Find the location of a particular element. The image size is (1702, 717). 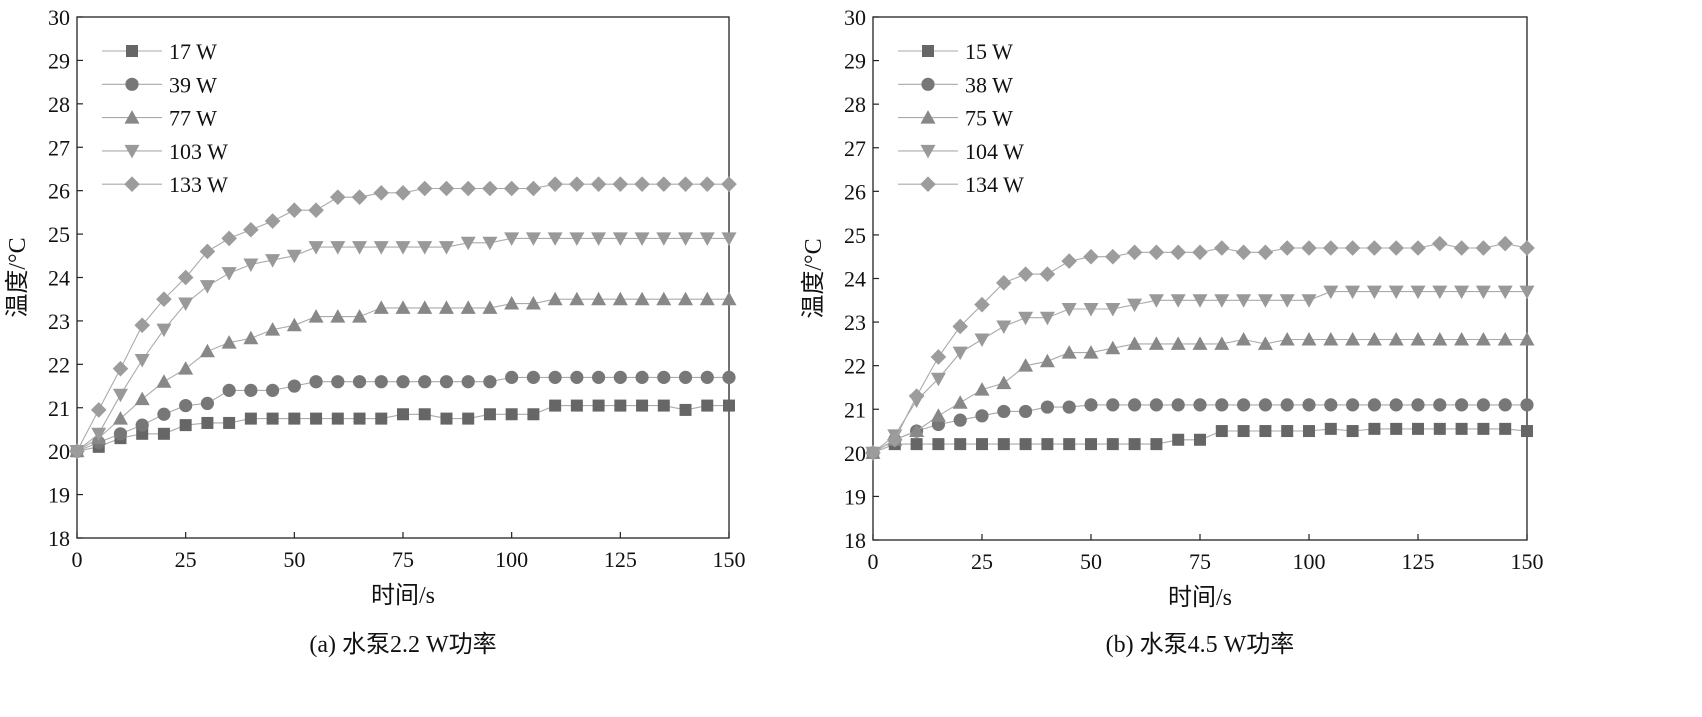

y-tick-label: 22 is located at coordinates (59, 364).